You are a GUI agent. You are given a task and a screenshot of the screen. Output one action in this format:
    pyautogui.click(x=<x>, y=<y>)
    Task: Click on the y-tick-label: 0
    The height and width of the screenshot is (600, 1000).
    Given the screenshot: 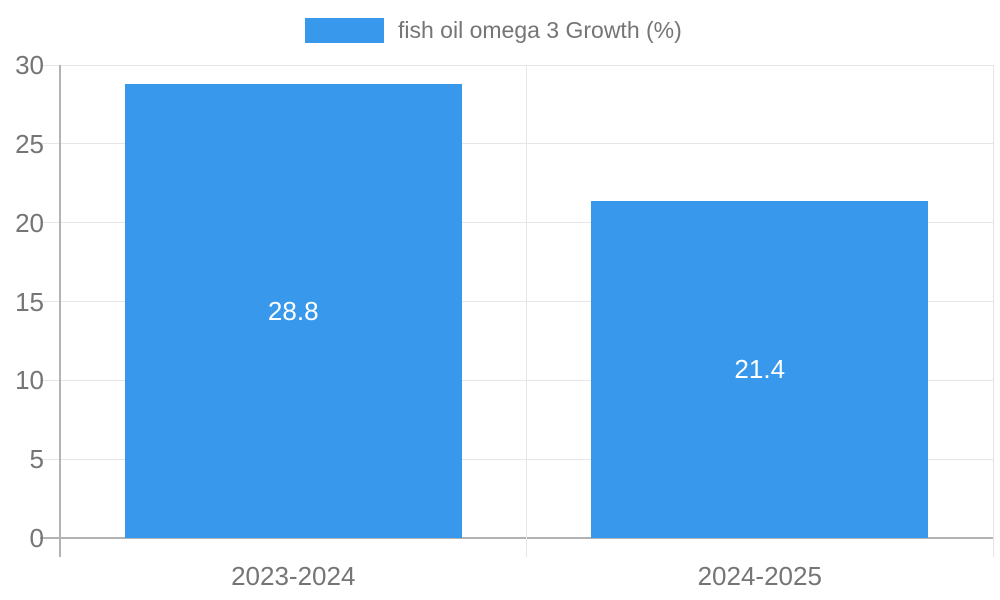 What is the action you would take?
    pyautogui.click(x=36, y=538)
    